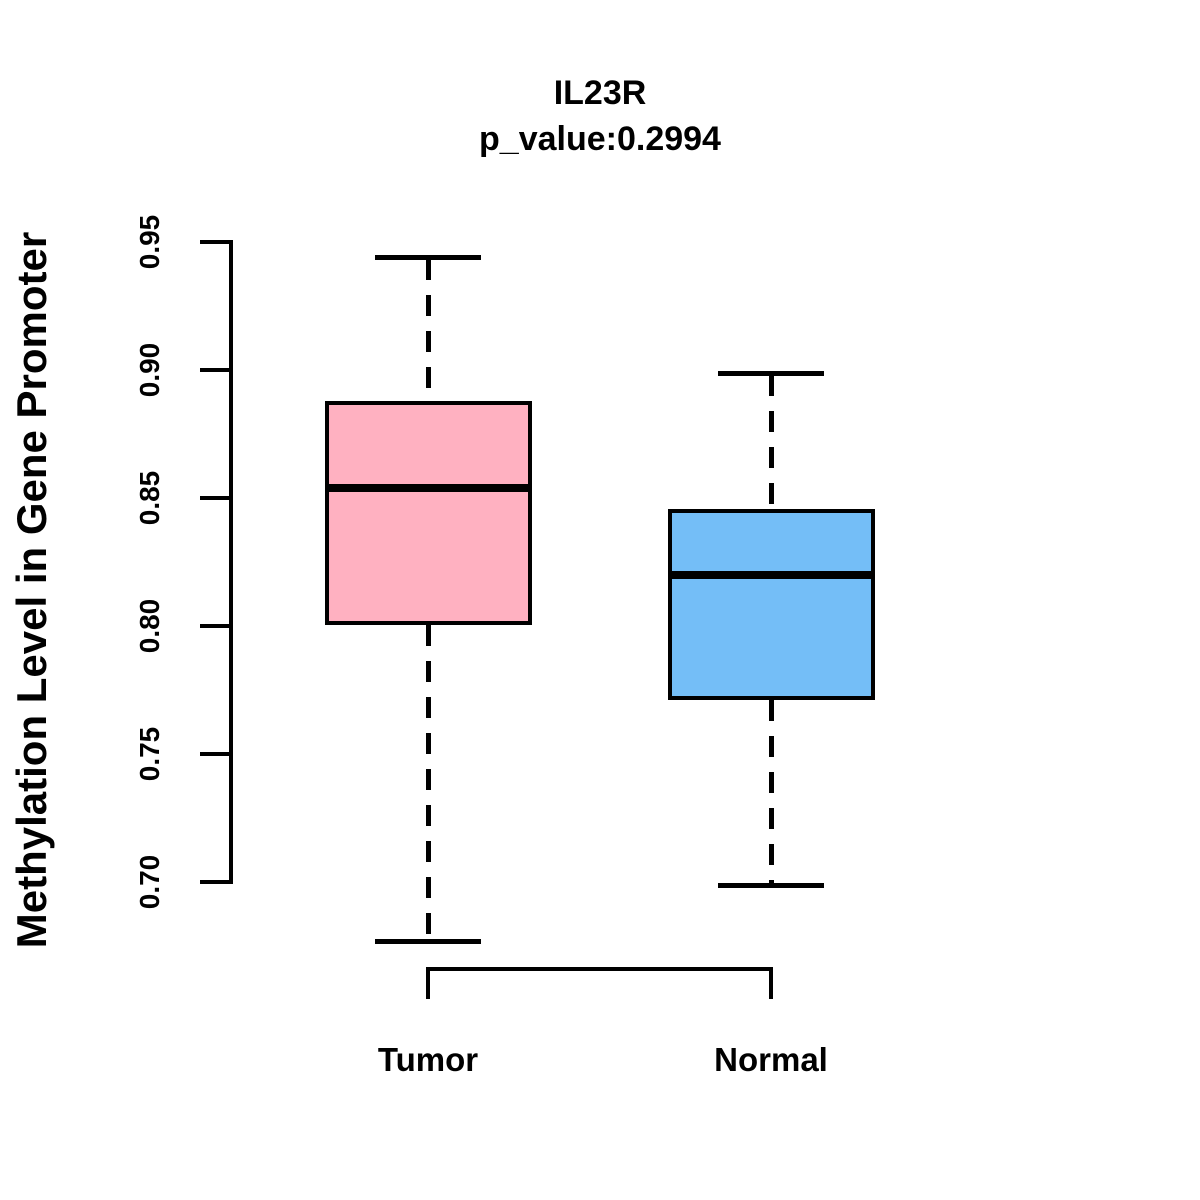 This screenshot has height=1200, width=1200. What do you see at coordinates (428, 330) in the screenshot?
I see `whisker-upper-tumor` at bounding box center [428, 330].